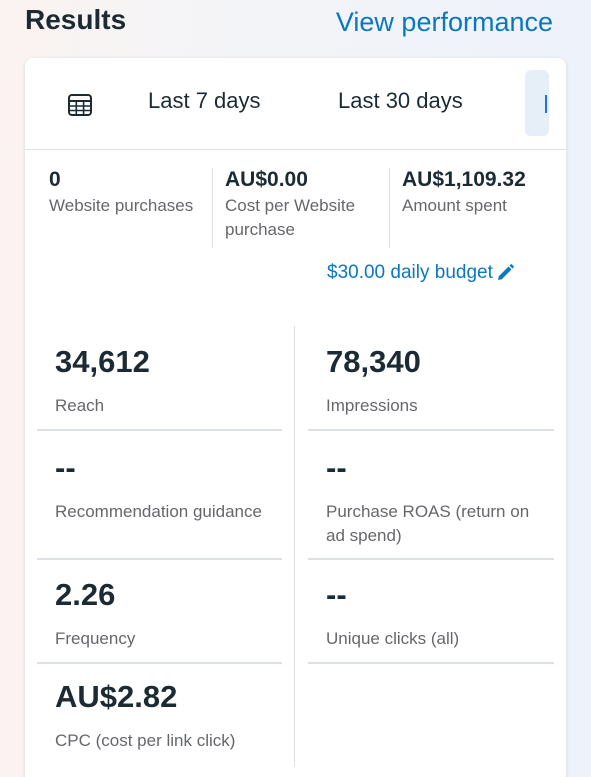 Image resolution: width=591 pixels, height=777 pixels. I want to click on metric-unique-clicks: -- Unique clicks (all), so click(392, 614).